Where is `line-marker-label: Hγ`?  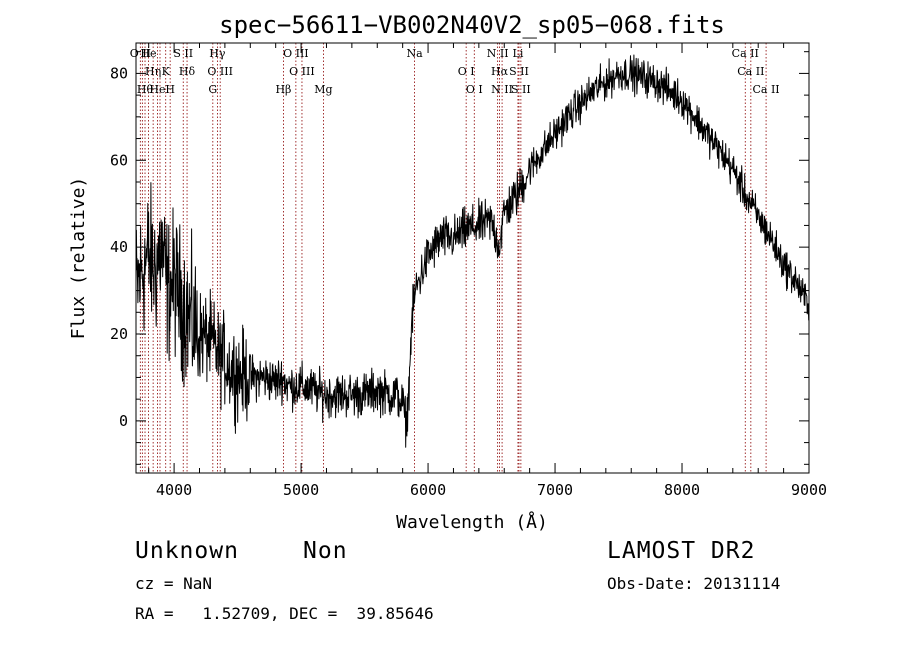
line-marker-label: Hγ is located at coordinates (217, 53).